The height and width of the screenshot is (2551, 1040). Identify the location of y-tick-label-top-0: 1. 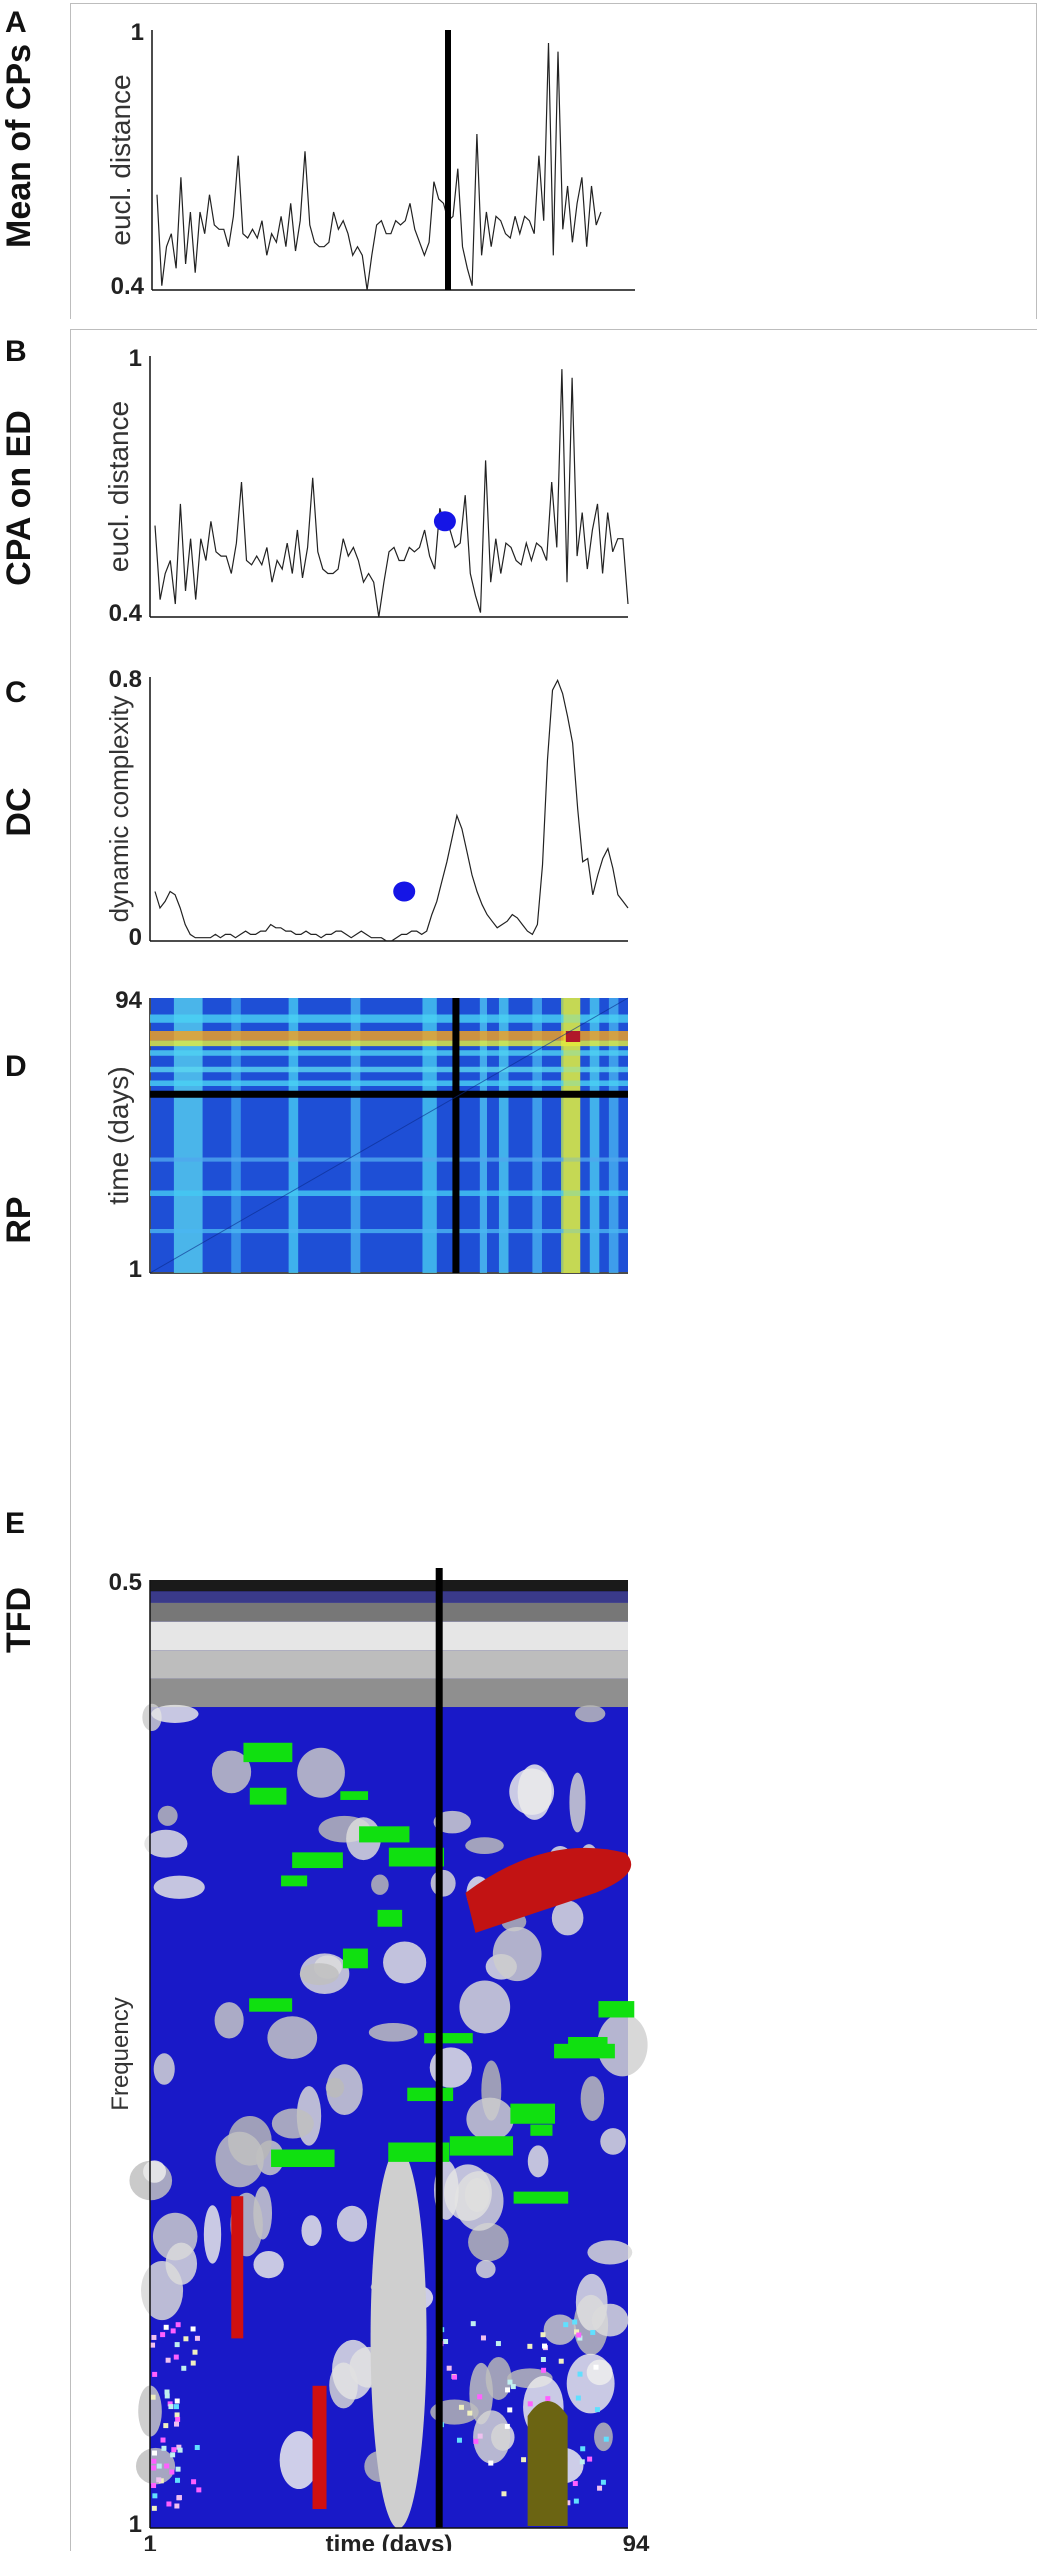
(137, 32).